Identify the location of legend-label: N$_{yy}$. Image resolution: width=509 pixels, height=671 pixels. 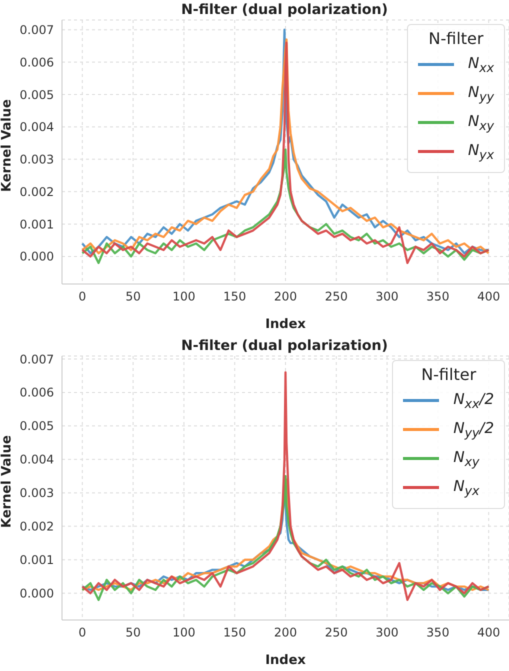
(481, 93).